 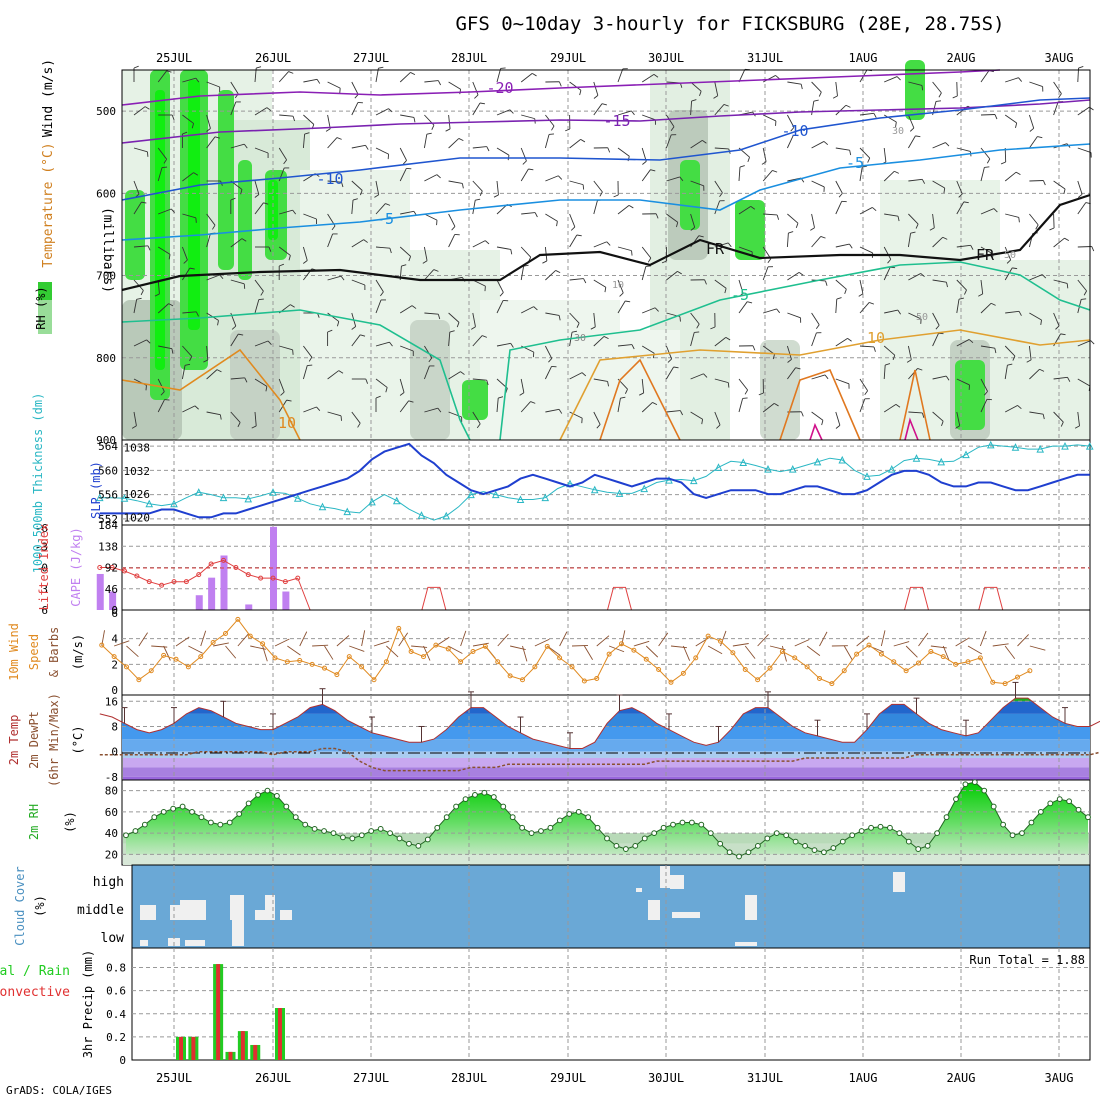 I want to click on precip-label-c: 3hr Precip (mm), so click(x=88, y=1004).